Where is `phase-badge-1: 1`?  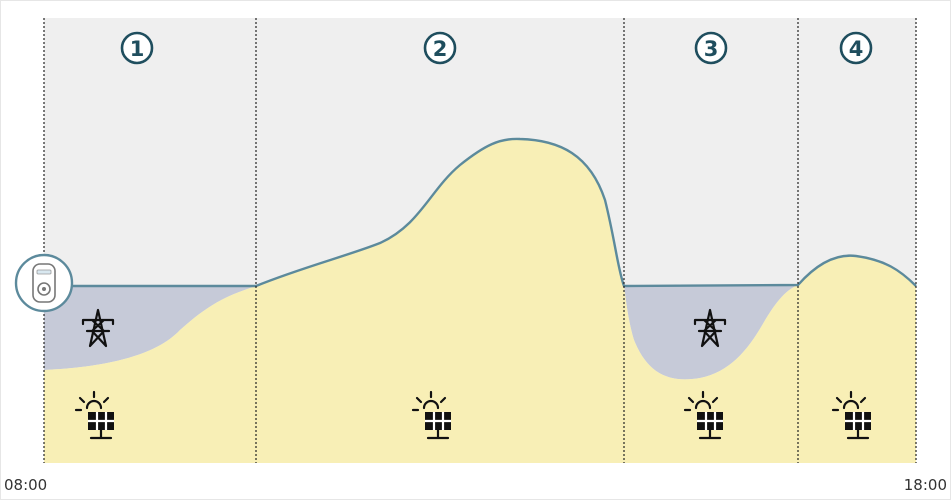
phase-badge-1: 1 is located at coordinates (137, 48).